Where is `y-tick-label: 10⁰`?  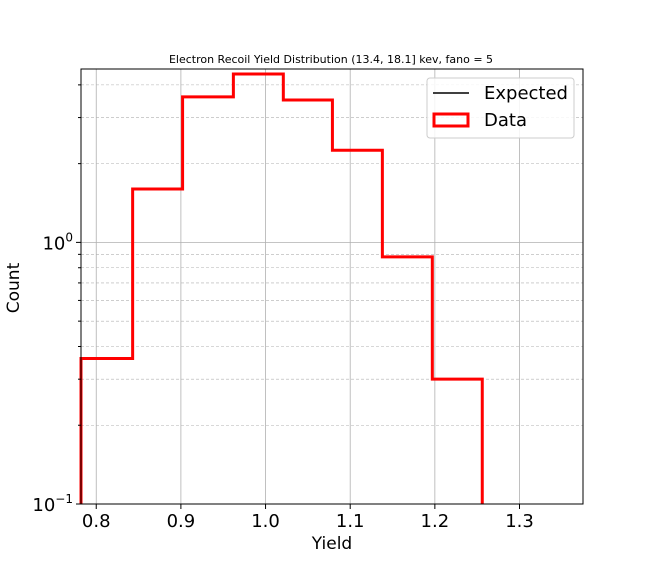 y-tick-label: 10⁰ is located at coordinates (57, 242).